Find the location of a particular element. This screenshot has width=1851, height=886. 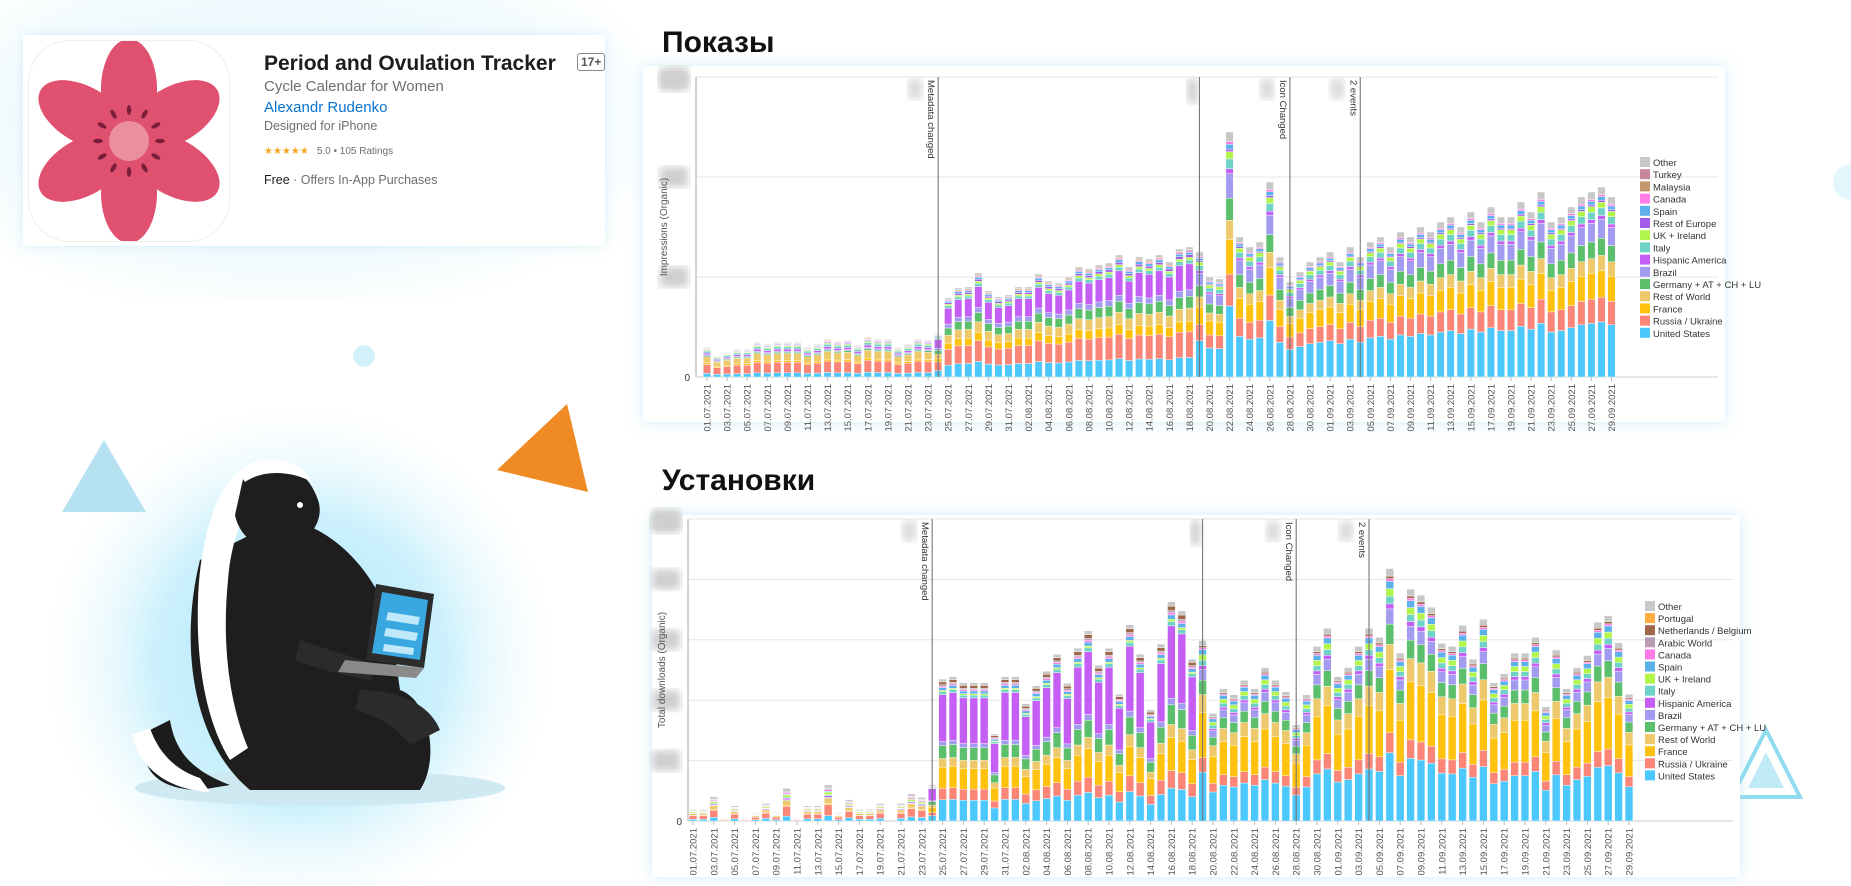

bar-21.09.2021 is located at coordinates (1545, 764).